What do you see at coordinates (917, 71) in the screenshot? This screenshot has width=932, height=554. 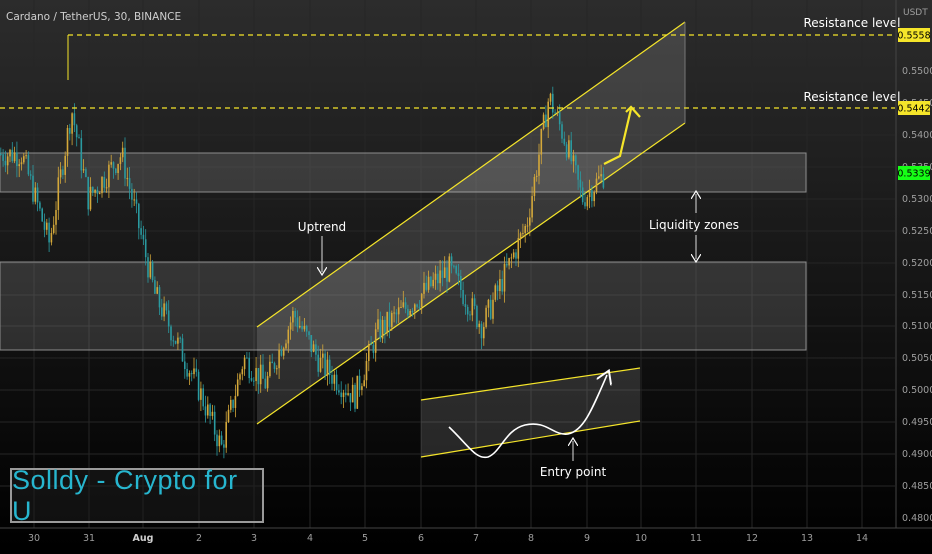 I see `price-tick: 0.5500` at bounding box center [917, 71].